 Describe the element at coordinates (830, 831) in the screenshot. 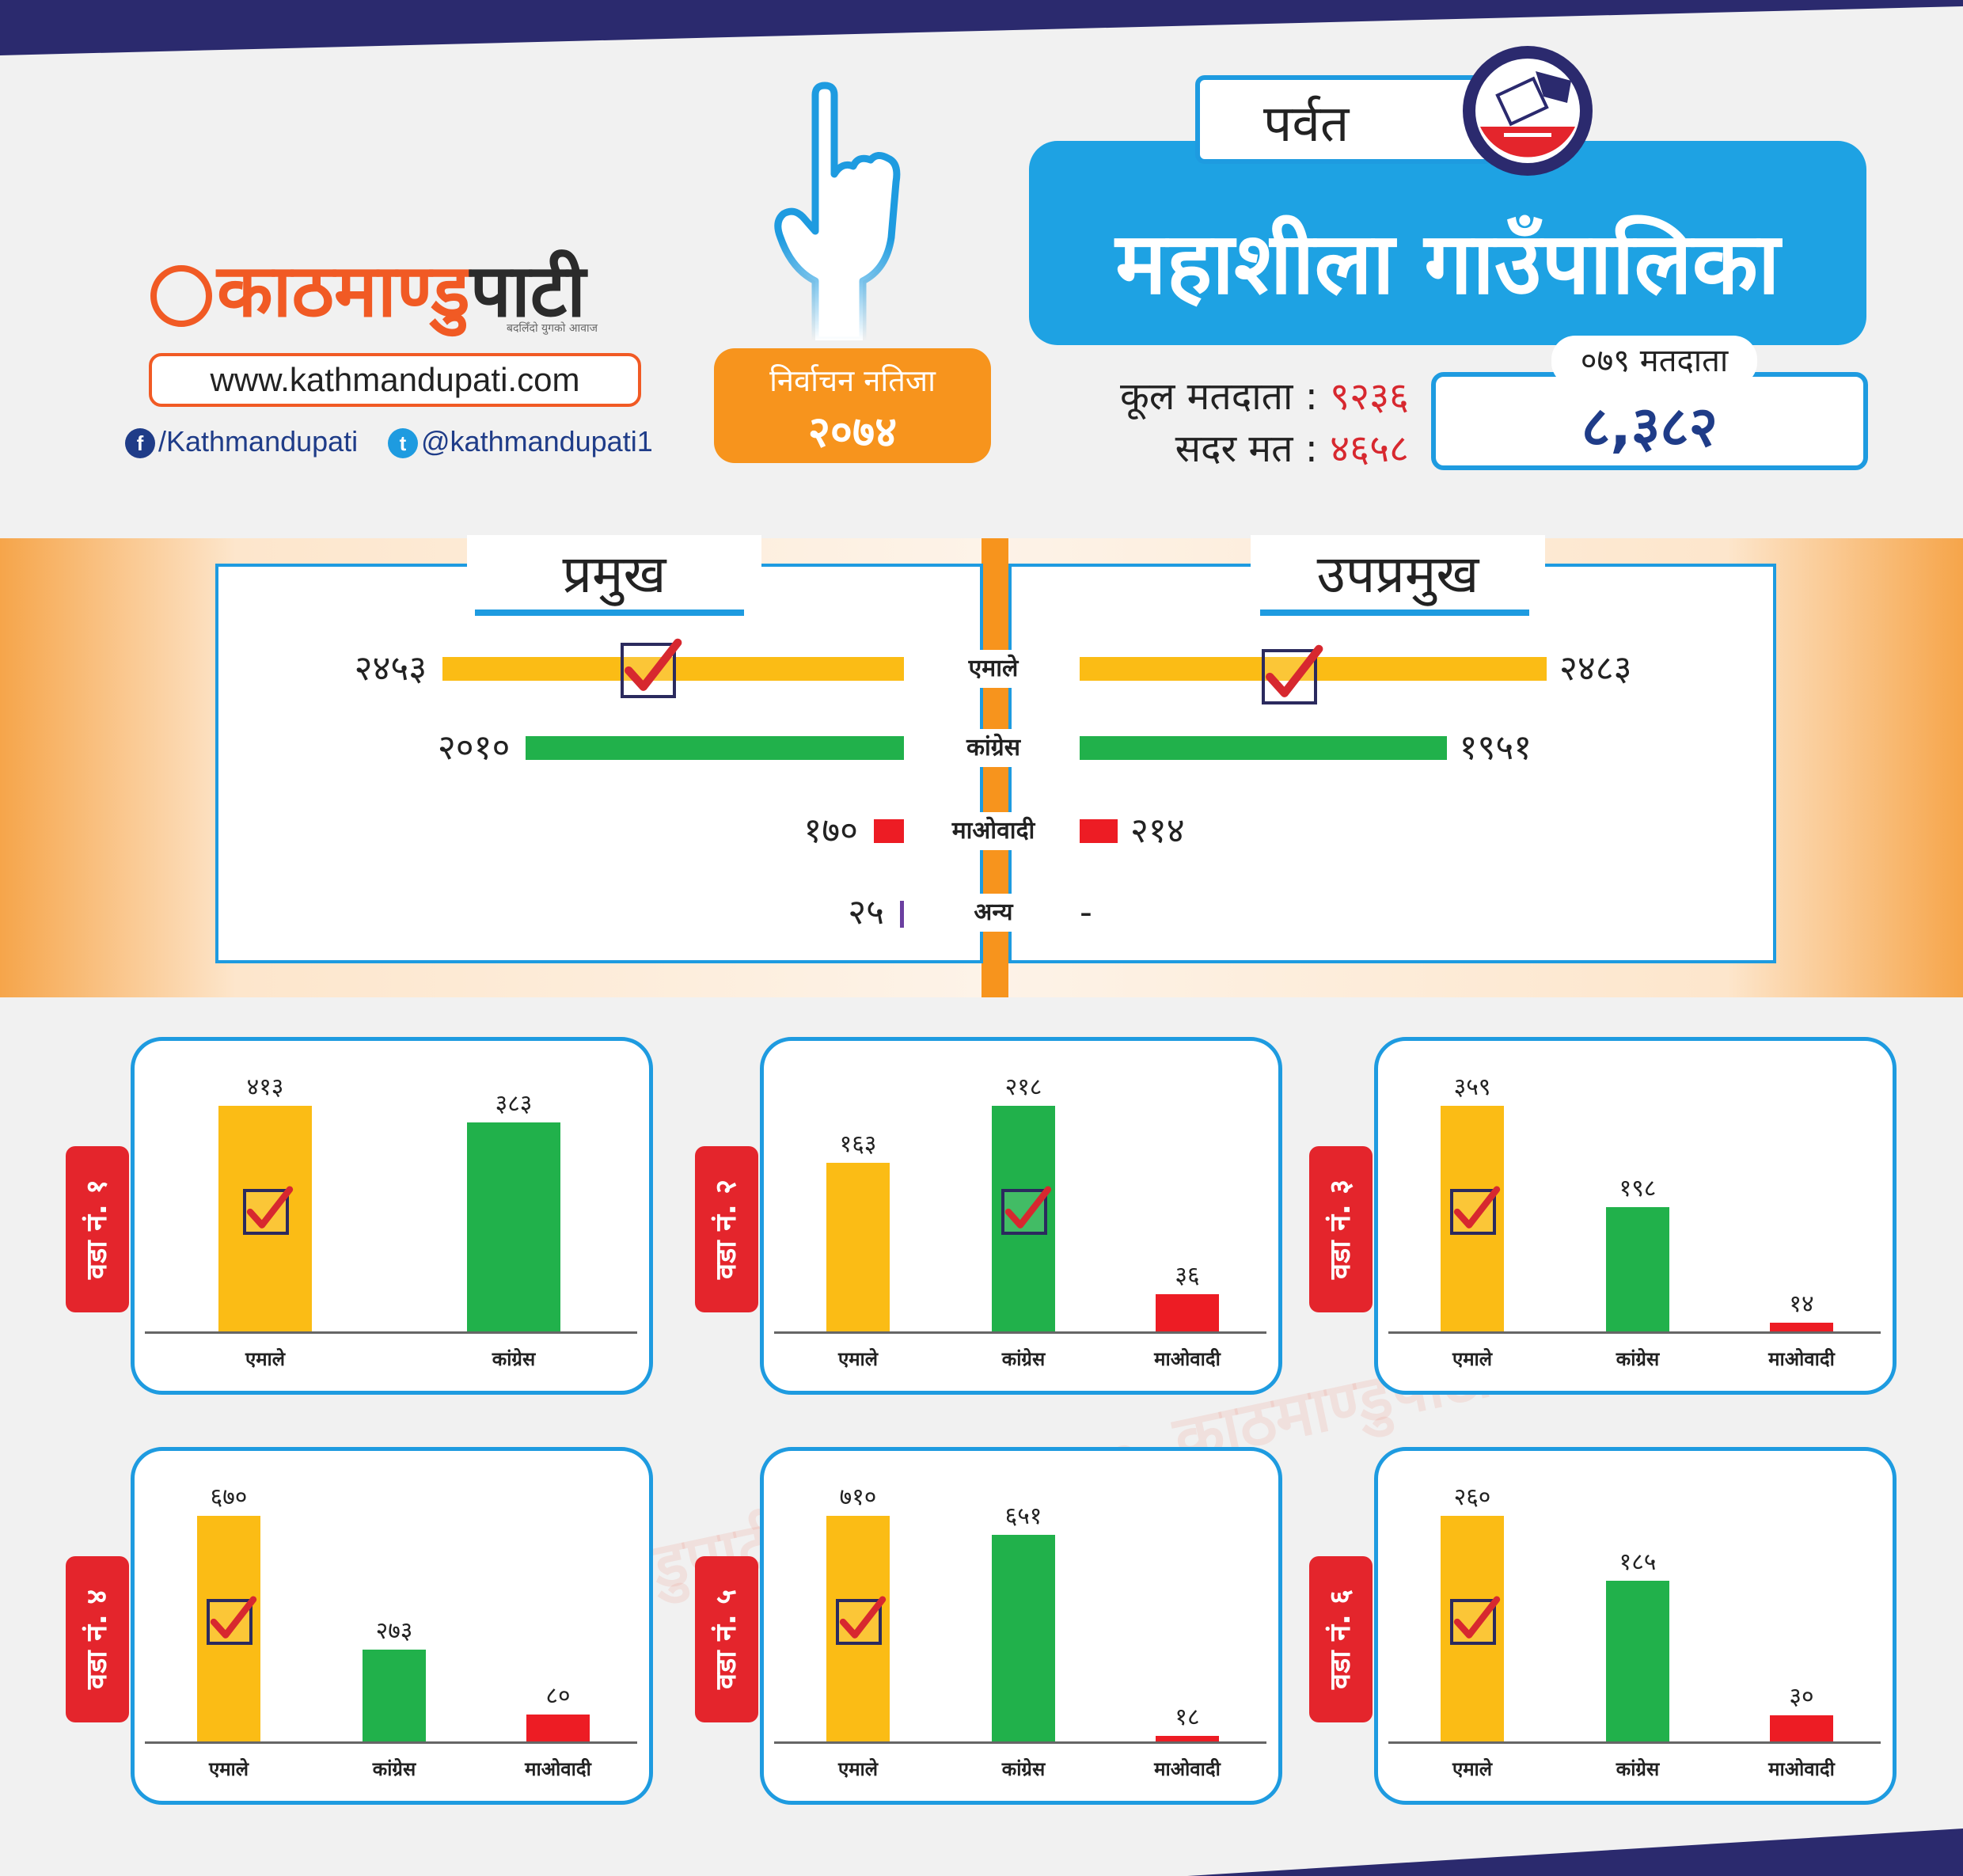

I see `mayor-value-2: १७०` at that location.